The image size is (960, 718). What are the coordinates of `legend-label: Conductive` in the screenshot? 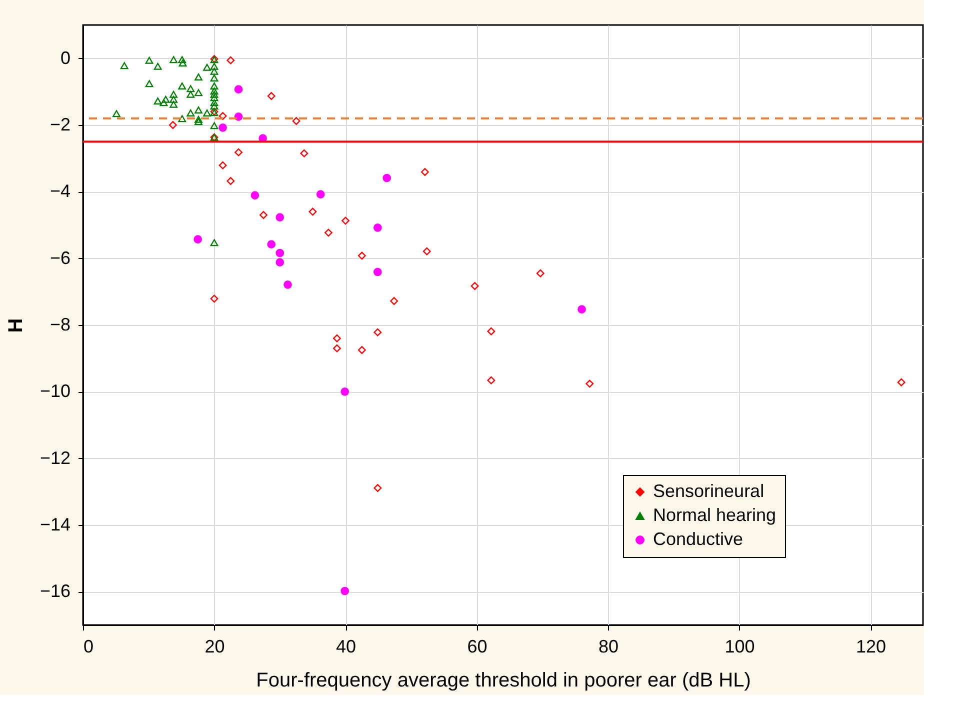 It's located at (698, 539).